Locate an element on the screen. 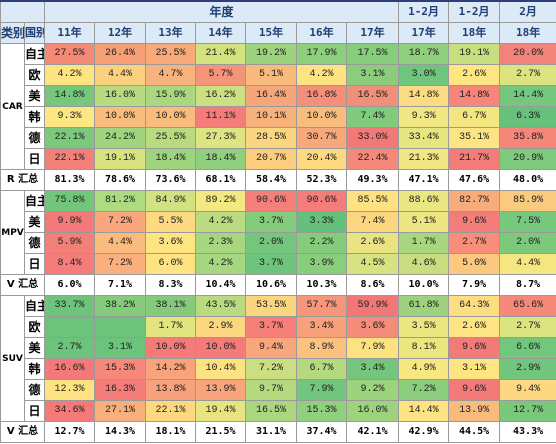 The image size is (556, 444). share-cell: 9.2% is located at coordinates (372, 390).